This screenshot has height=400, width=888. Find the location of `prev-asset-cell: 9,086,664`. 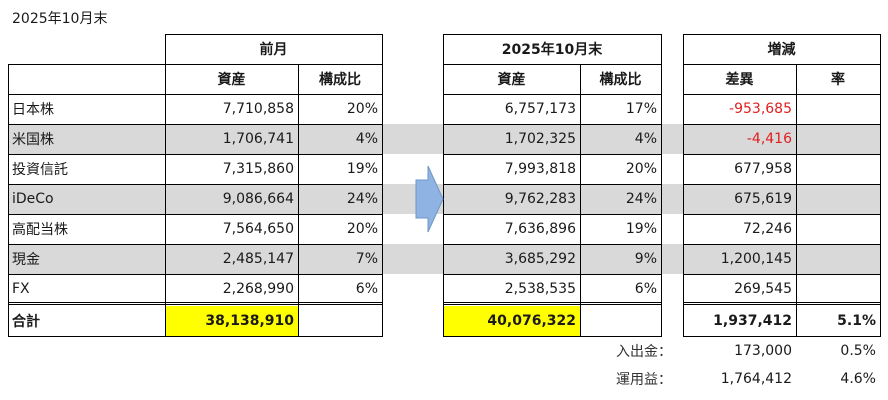

prev-asset-cell: 9,086,664 is located at coordinates (258, 199).